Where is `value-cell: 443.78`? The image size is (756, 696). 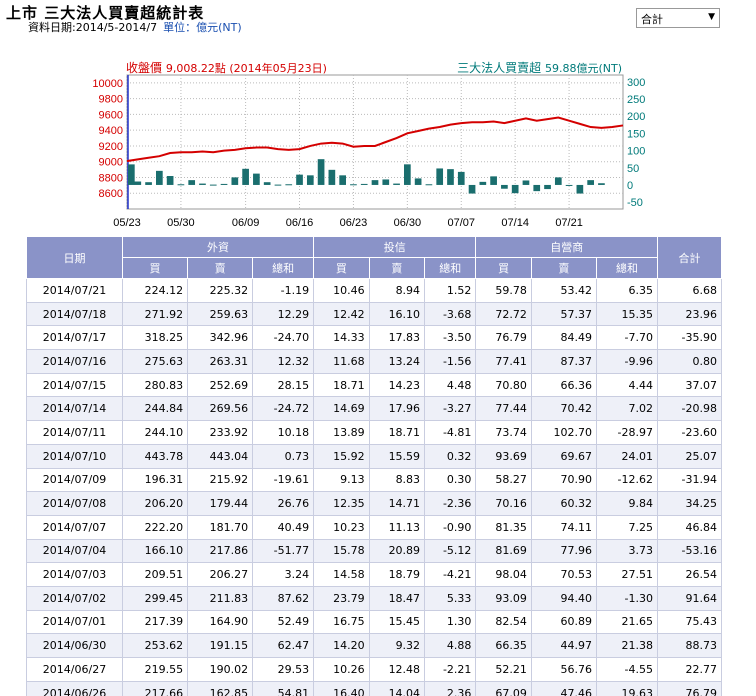
value-cell: 443.78 is located at coordinates (155, 456).